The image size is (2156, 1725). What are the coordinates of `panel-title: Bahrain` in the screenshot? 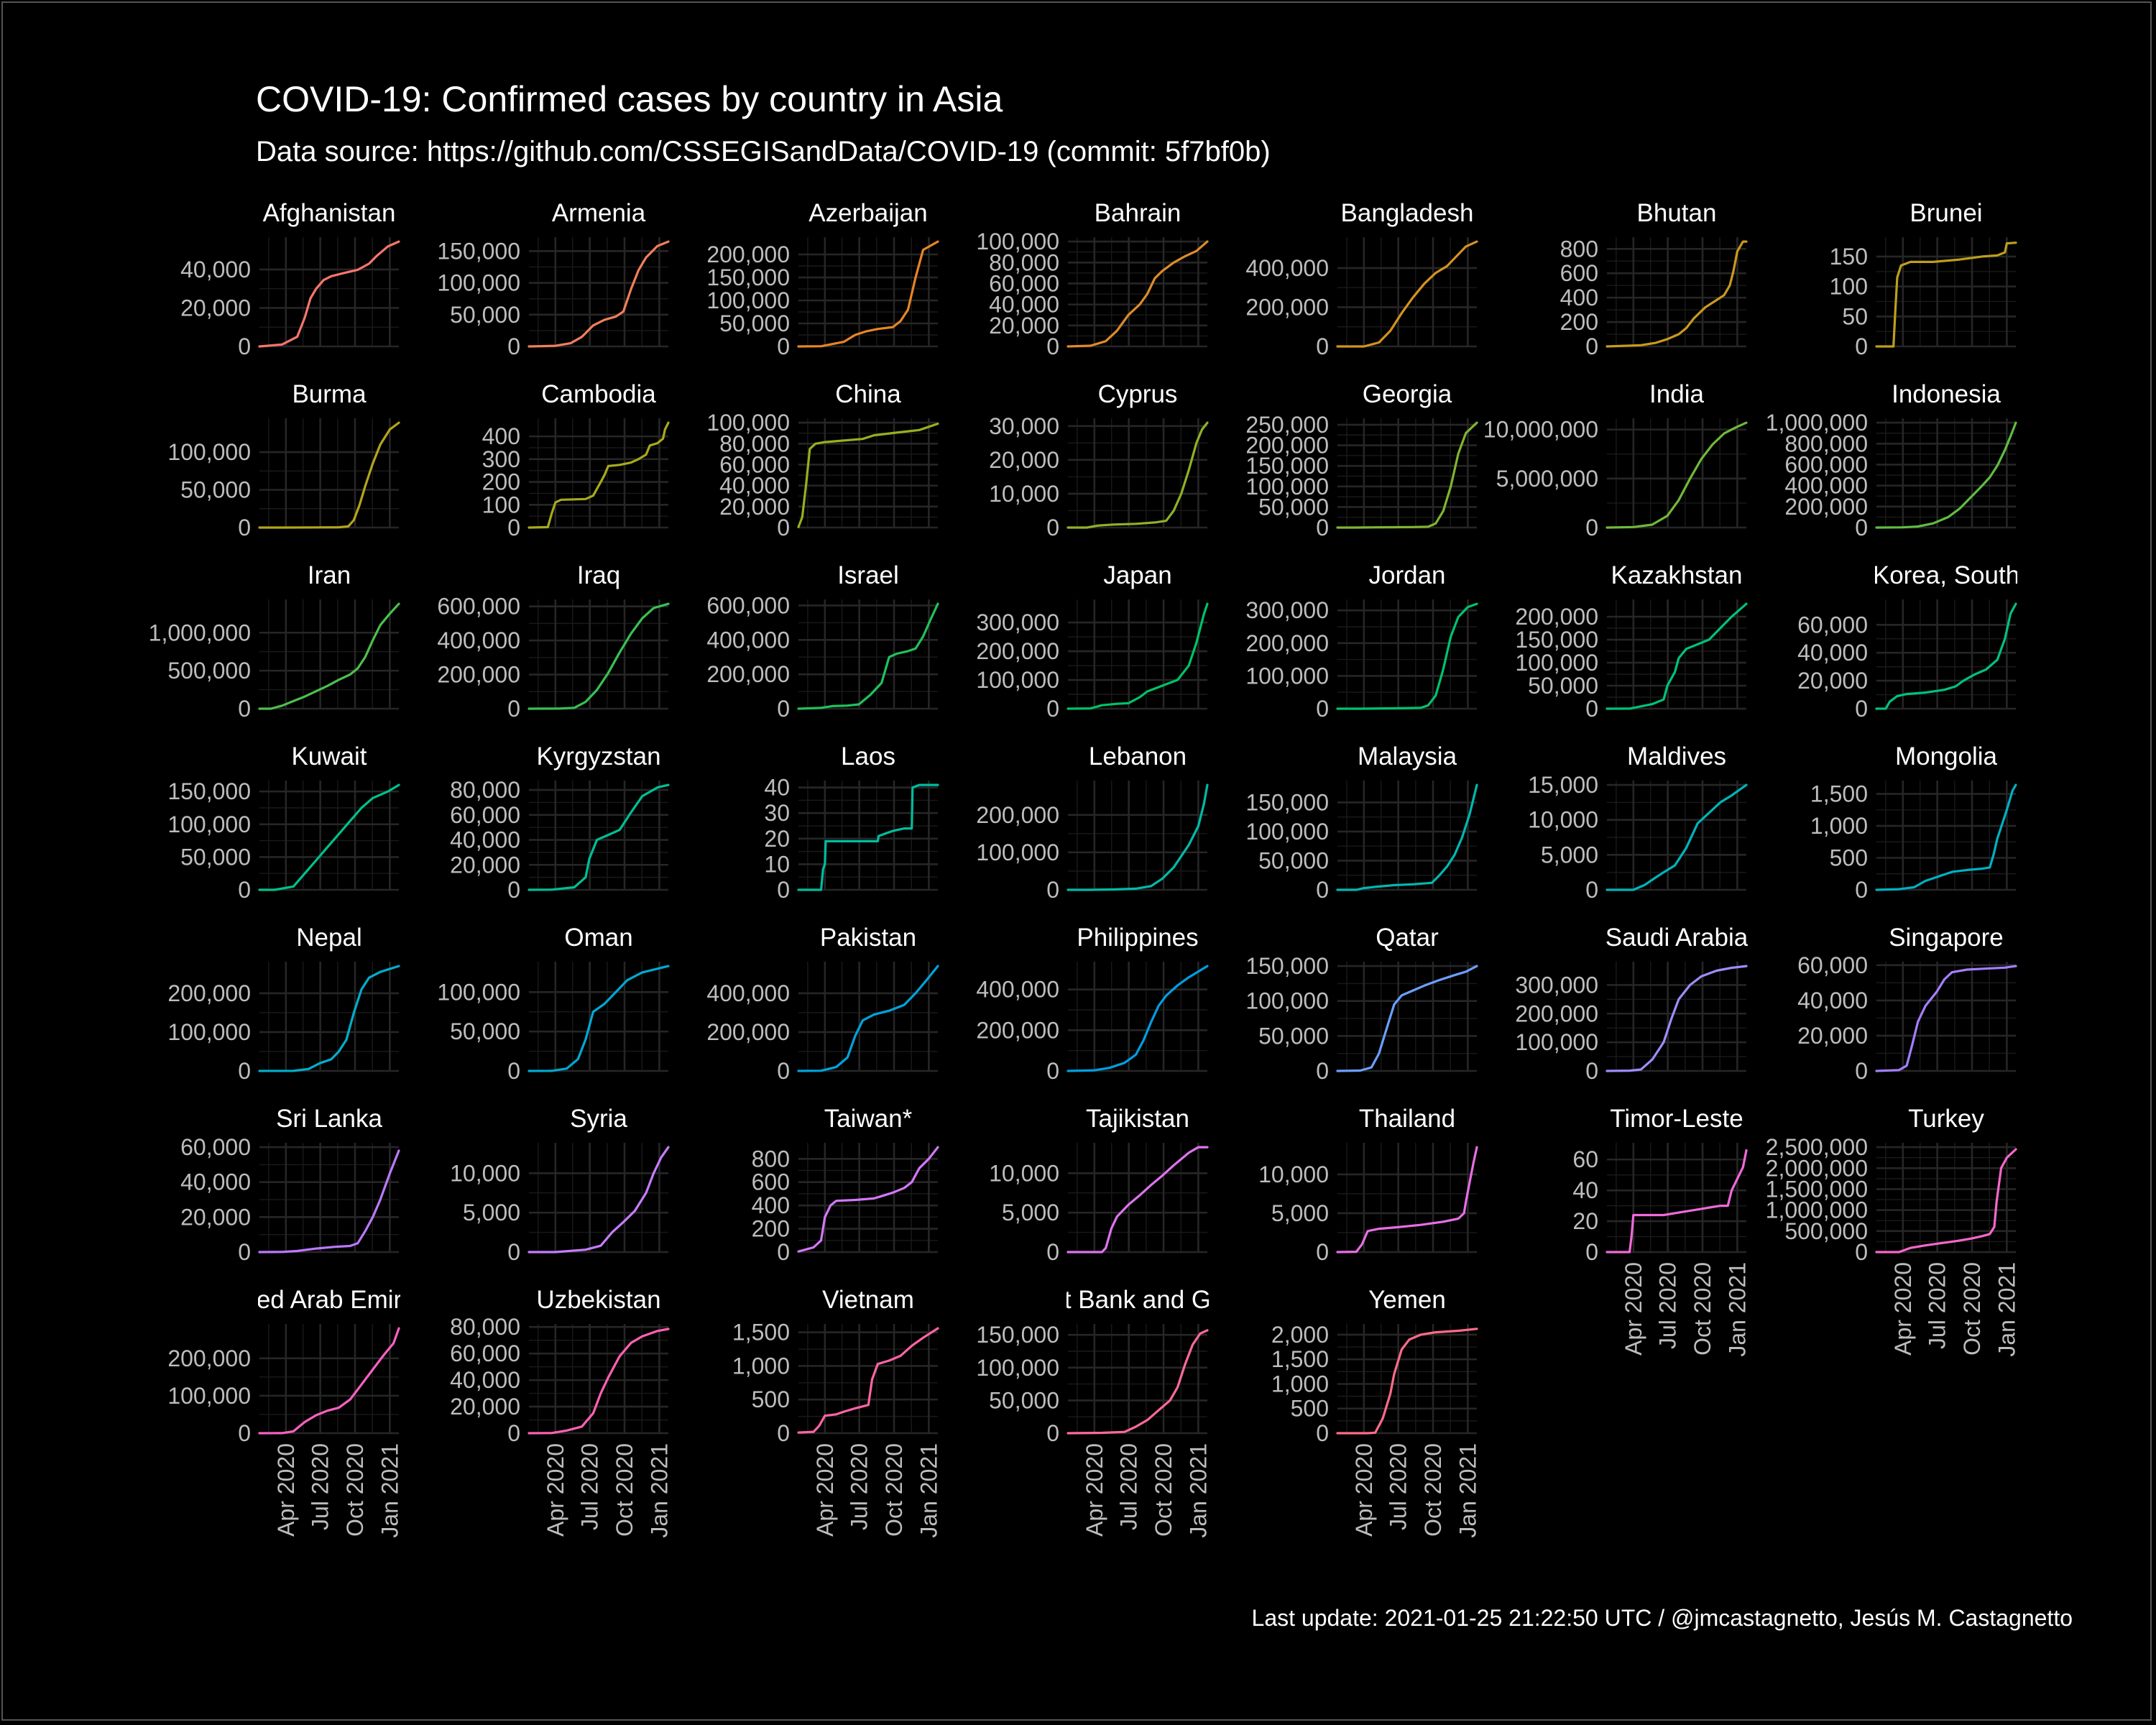 It's located at (1138, 213).